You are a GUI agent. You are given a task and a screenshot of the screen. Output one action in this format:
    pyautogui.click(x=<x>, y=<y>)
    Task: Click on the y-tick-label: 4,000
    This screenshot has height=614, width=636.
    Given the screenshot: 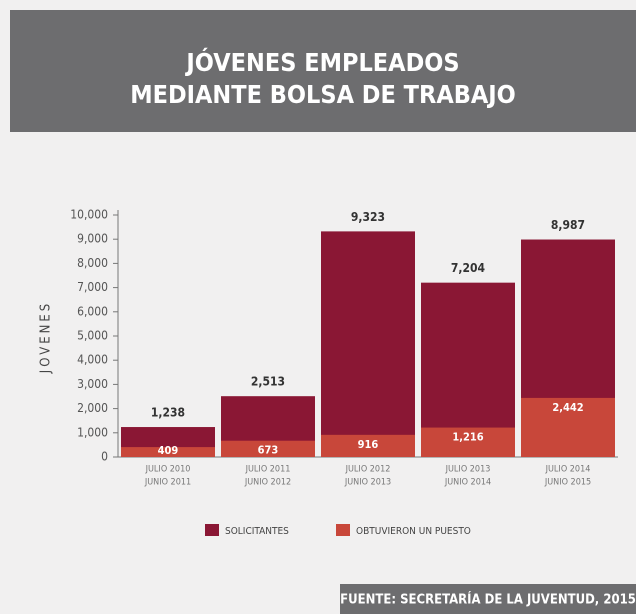 What is the action you would take?
    pyautogui.click(x=92, y=360)
    